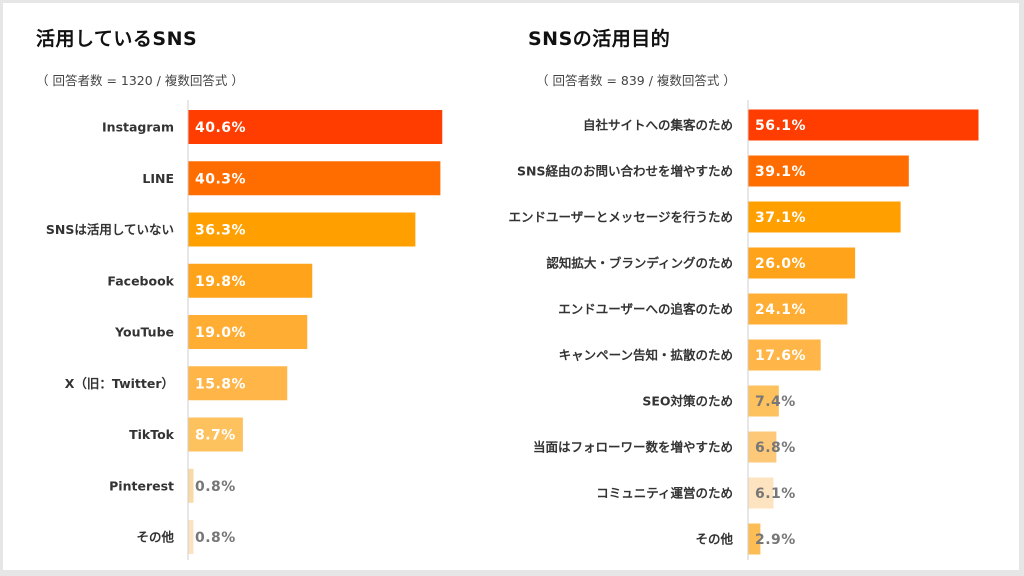  I want to click on category-label: LINE, so click(158, 178).